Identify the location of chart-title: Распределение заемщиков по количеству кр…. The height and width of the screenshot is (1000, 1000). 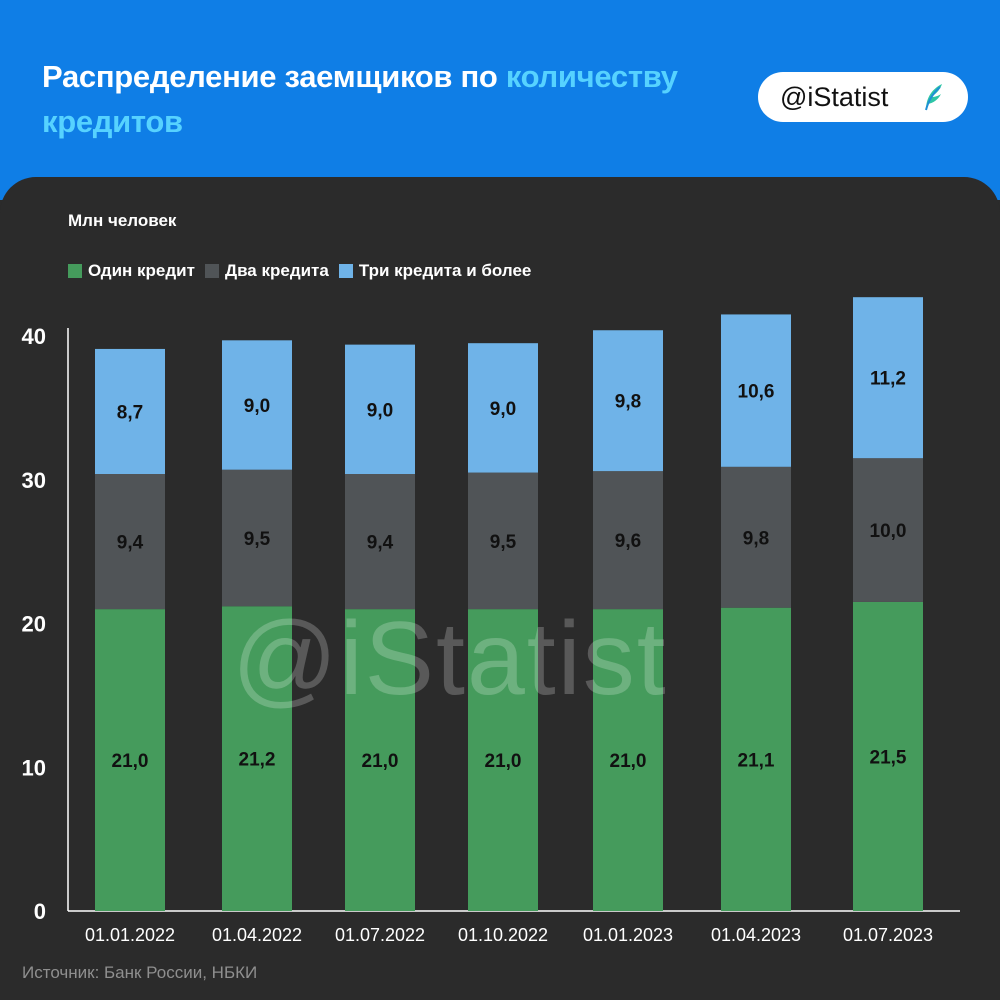
(402, 99).